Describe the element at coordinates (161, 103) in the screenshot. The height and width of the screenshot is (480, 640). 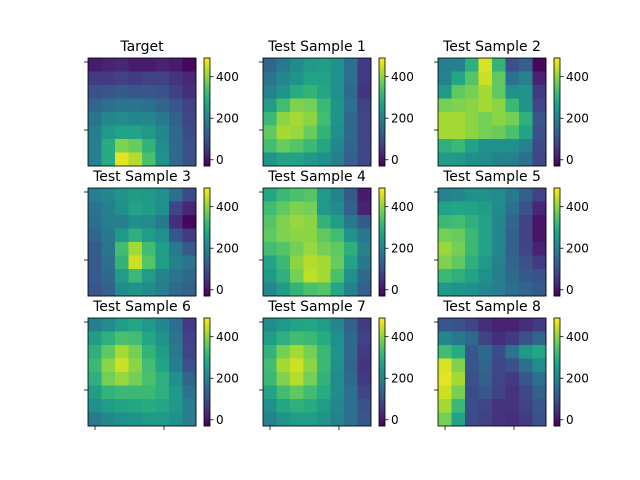
I see `heatmap-panel: Target 0 200 400` at that location.